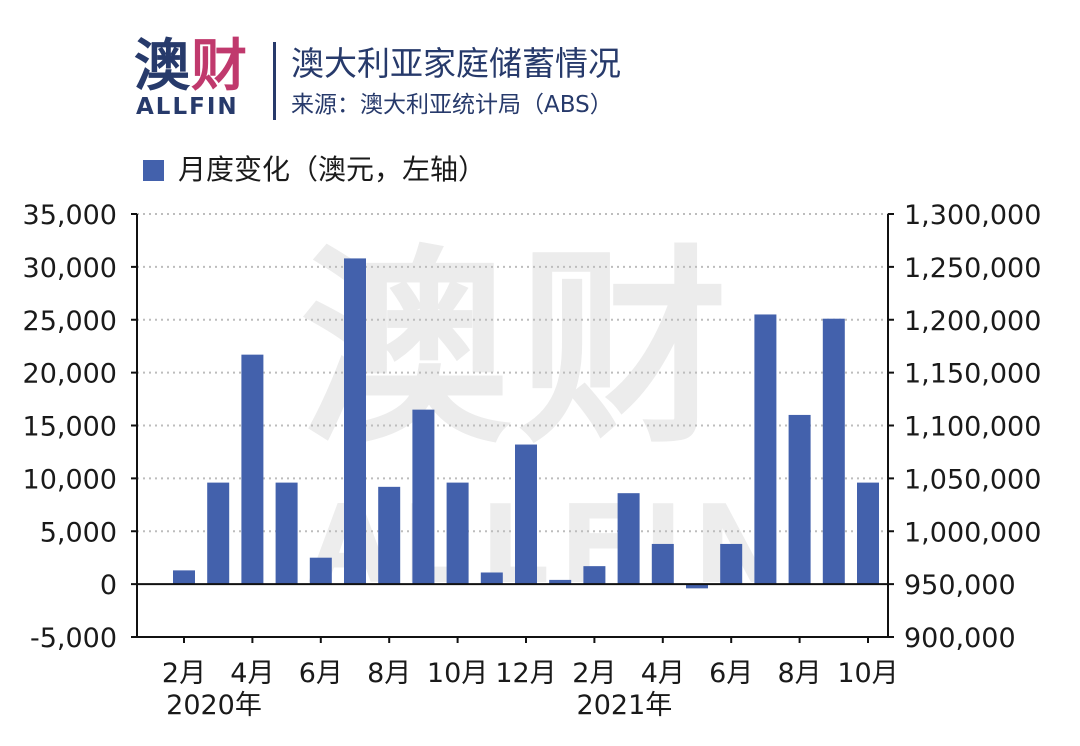 The image size is (1080, 746). Describe the element at coordinates (972, 374) in the screenshot. I see `right-axis-tick-label: 1,150,000` at that location.